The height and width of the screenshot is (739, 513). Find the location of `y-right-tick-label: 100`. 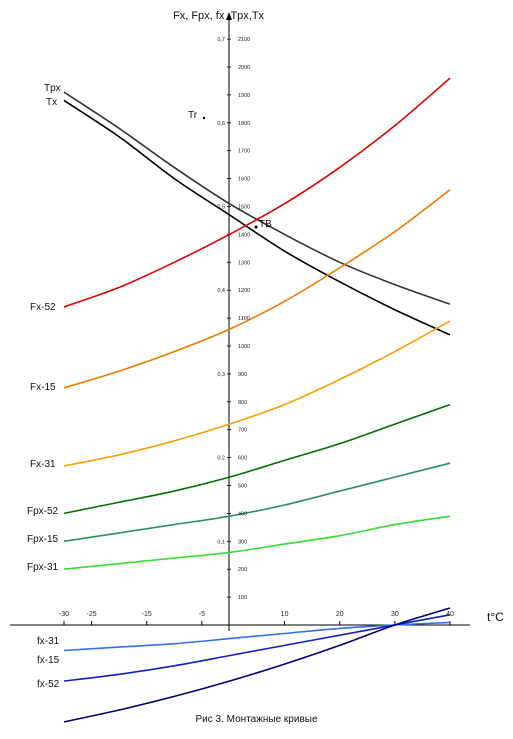

y-right-tick-label: 100 is located at coordinates (242, 598).